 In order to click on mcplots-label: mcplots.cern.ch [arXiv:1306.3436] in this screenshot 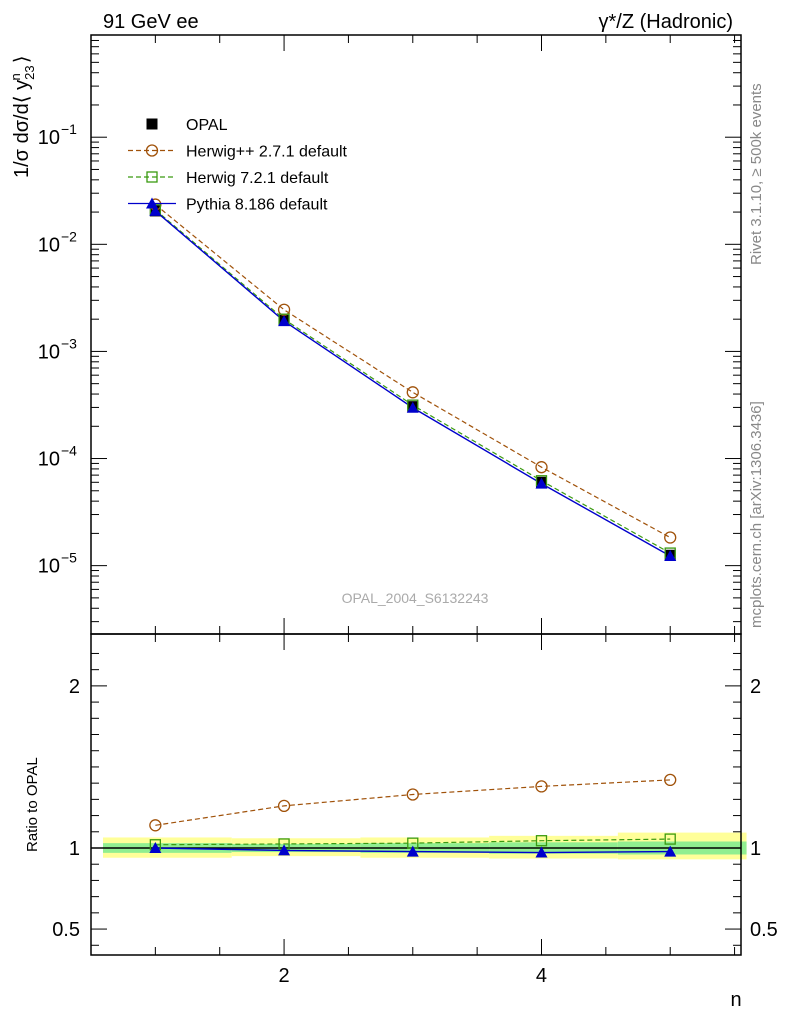, I will do `click(756, 514)`.